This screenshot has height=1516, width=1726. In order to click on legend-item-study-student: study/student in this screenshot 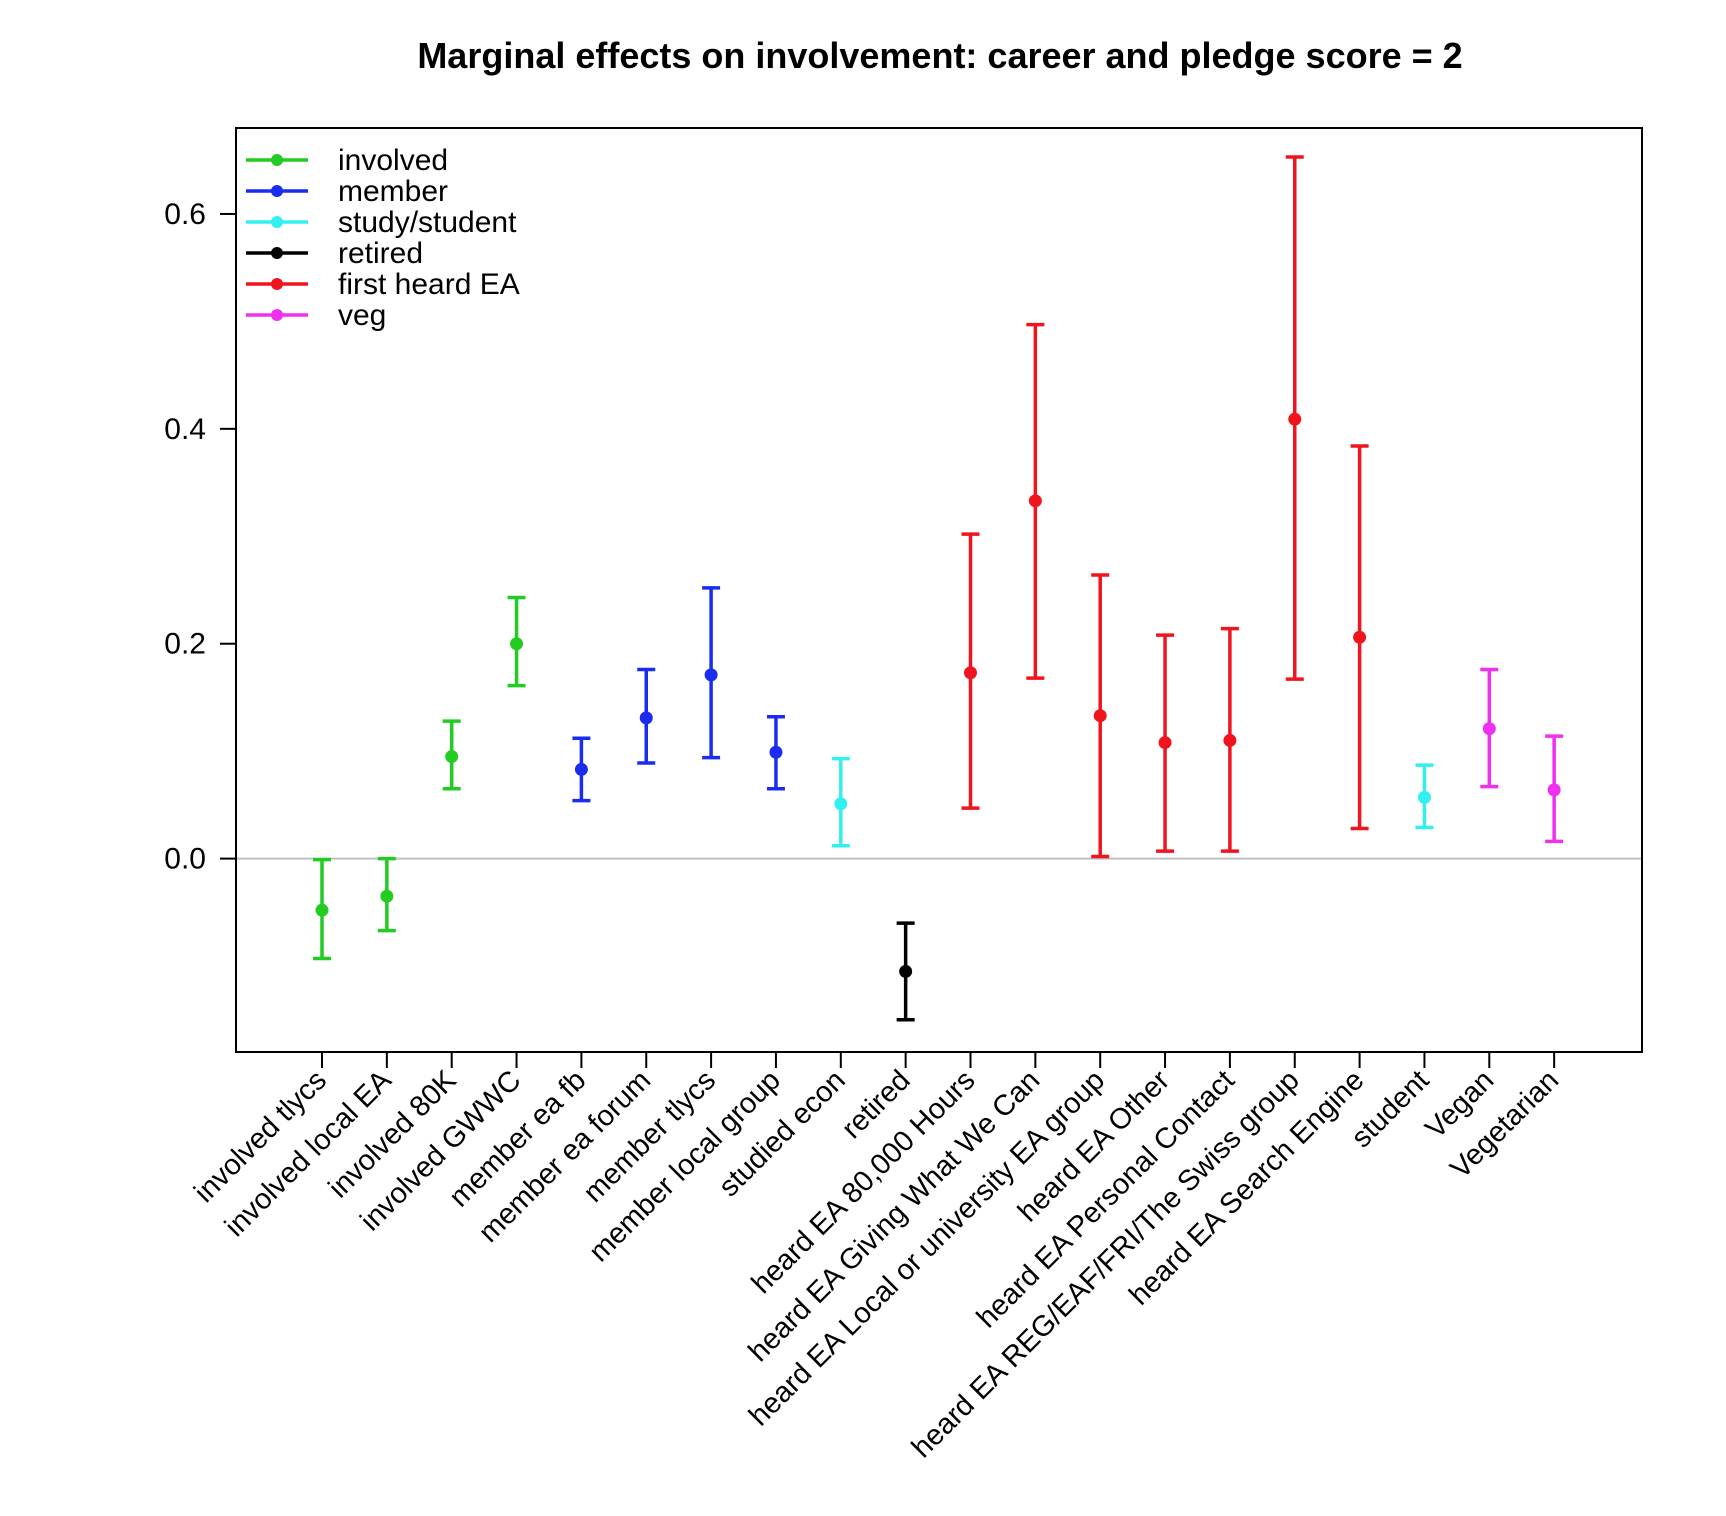, I will do `click(381, 222)`.